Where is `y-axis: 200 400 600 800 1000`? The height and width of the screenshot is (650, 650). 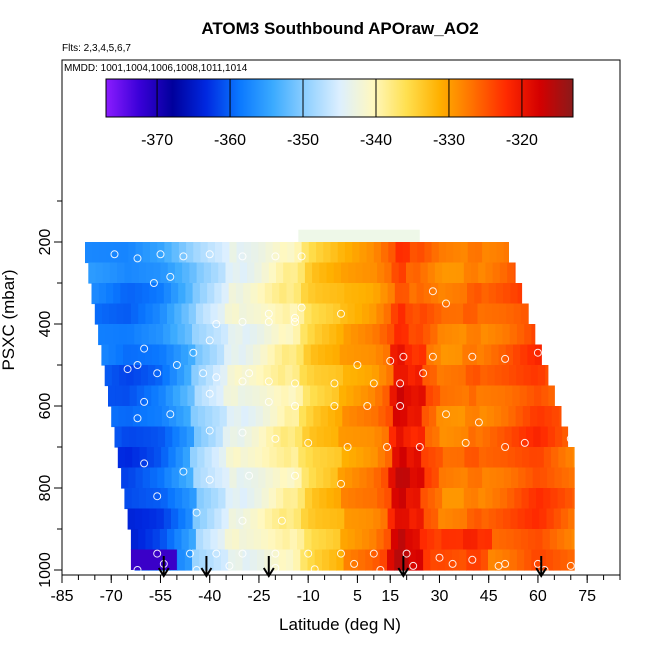 y-axis: 200 400 600 800 1000 is located at coordinates (49, 394).